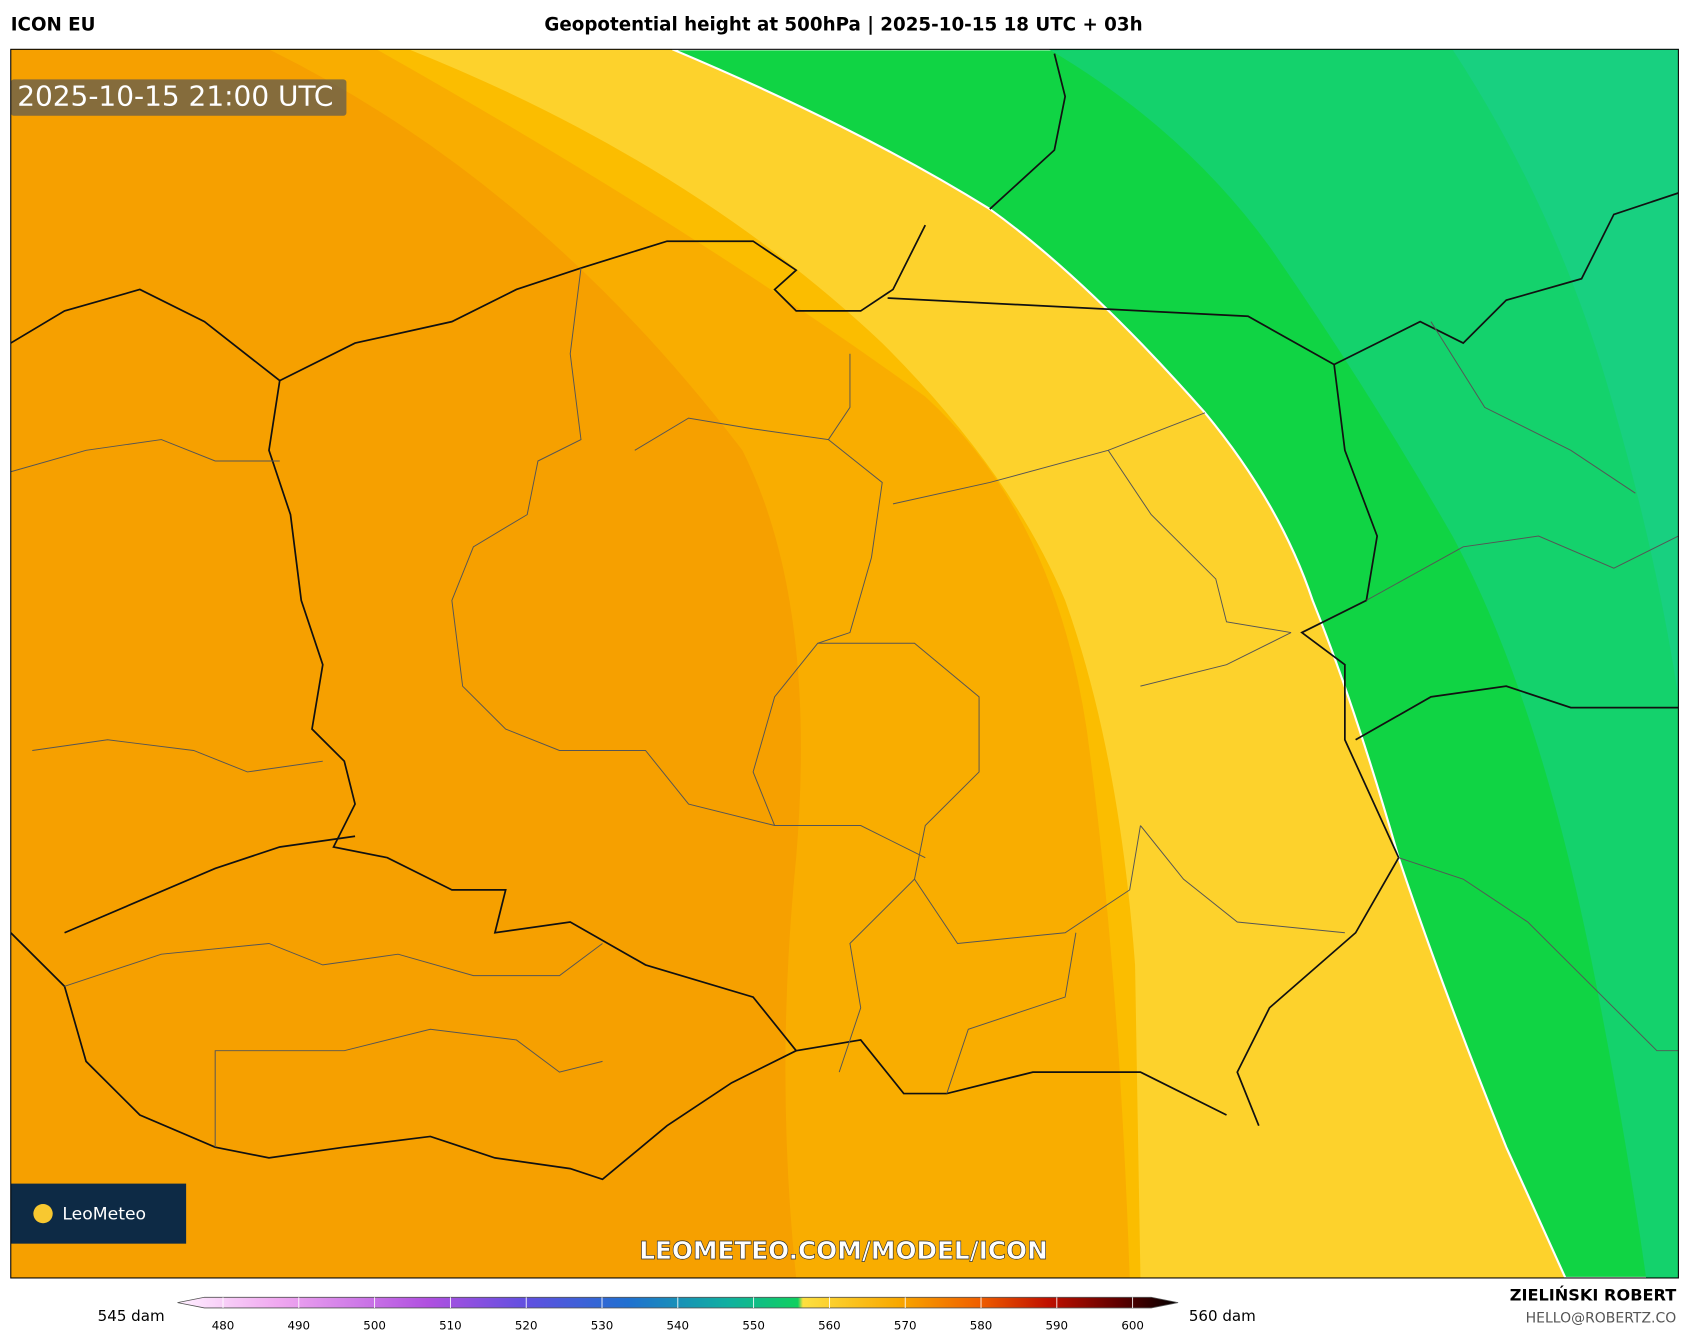 The height and width of the screenshot is (1338, 1687). Describe the element at coordinates (905, 1326) in the screenshot. I see `colorbar-tick-label: 570` at that location.